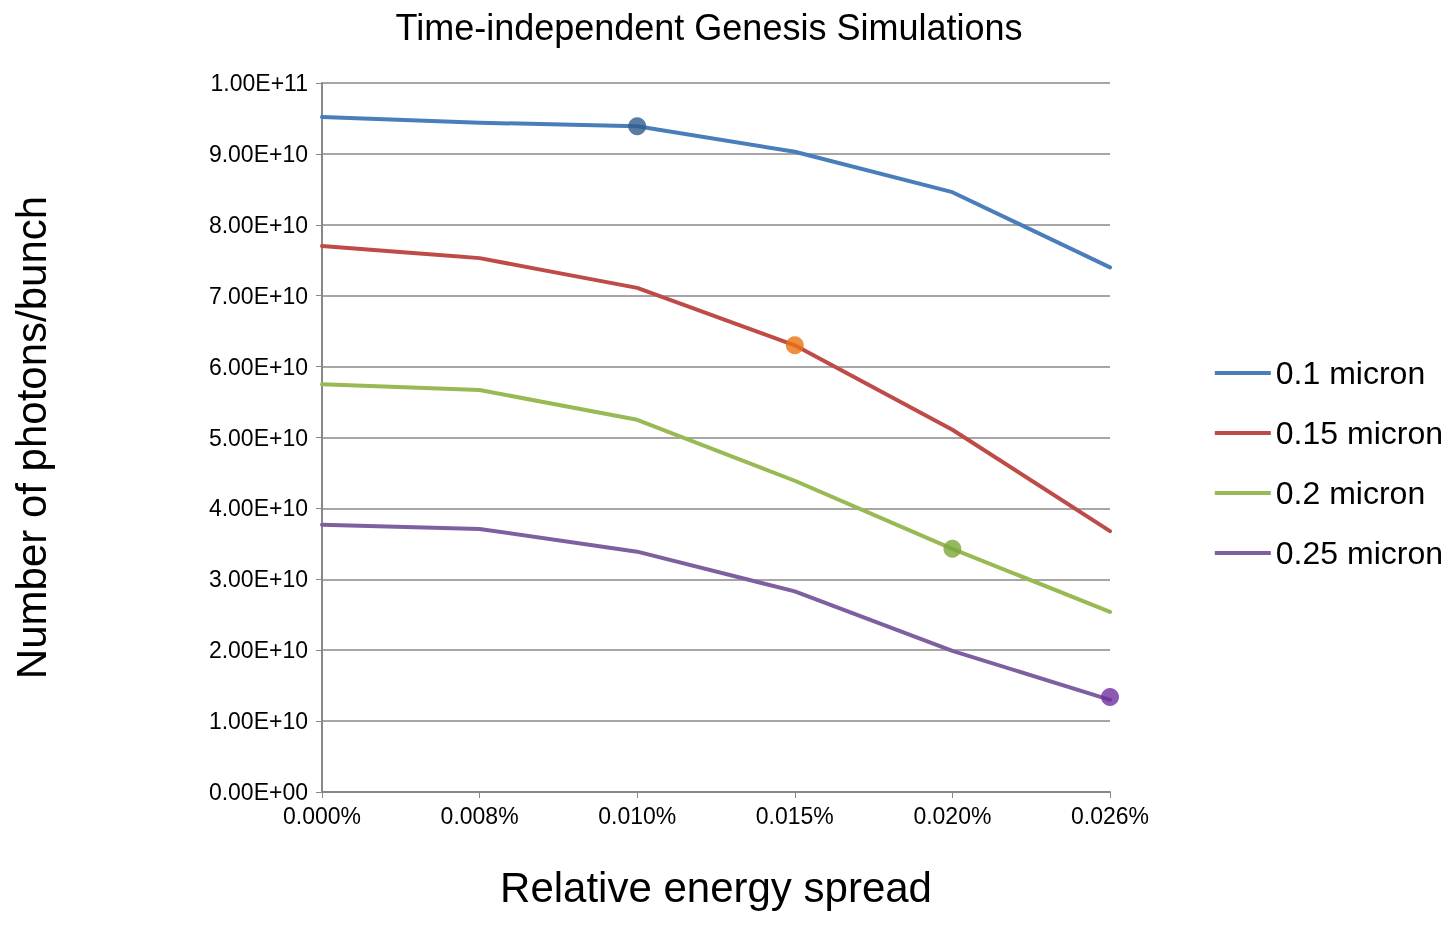 This screenshot has height=926, width=1456. I want to click on x-tick-label: 0.020%, so click(952, 815).